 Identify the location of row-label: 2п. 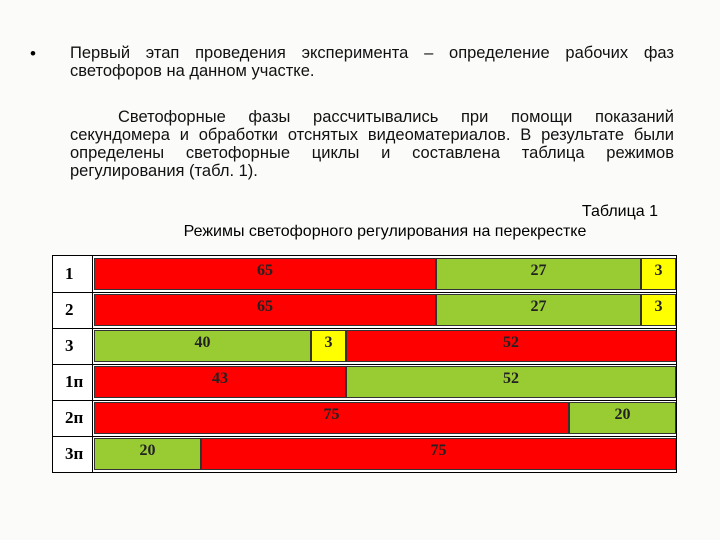
(73, 418).